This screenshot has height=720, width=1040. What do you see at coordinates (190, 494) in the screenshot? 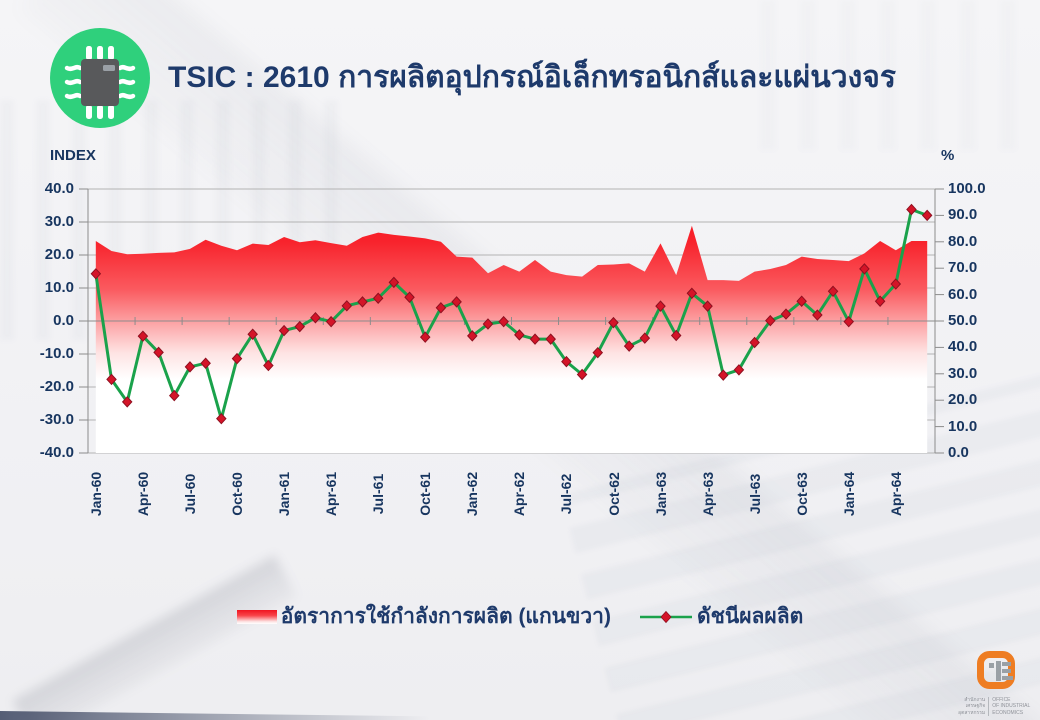
I see `x-axis-tick-label: Jul-60` at bounding box center [190, 494].